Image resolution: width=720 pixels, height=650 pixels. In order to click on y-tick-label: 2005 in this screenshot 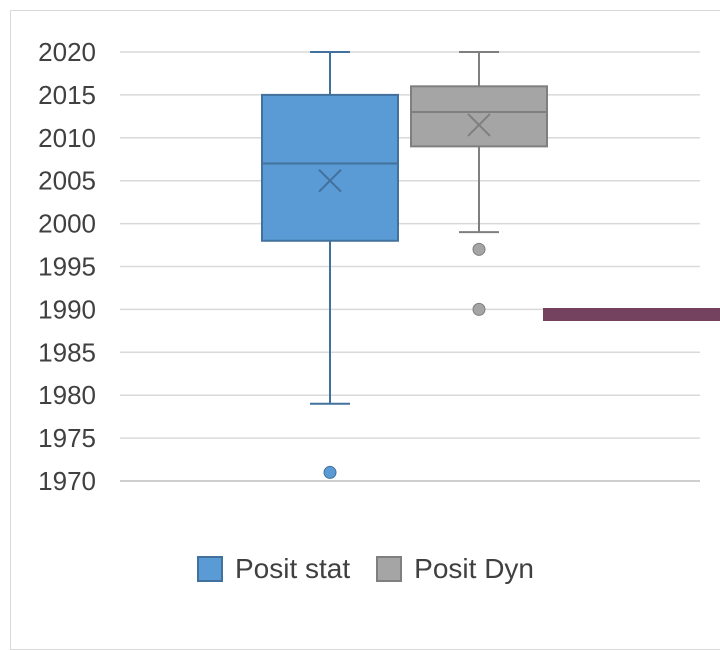, I will do `click(67, 181)`.